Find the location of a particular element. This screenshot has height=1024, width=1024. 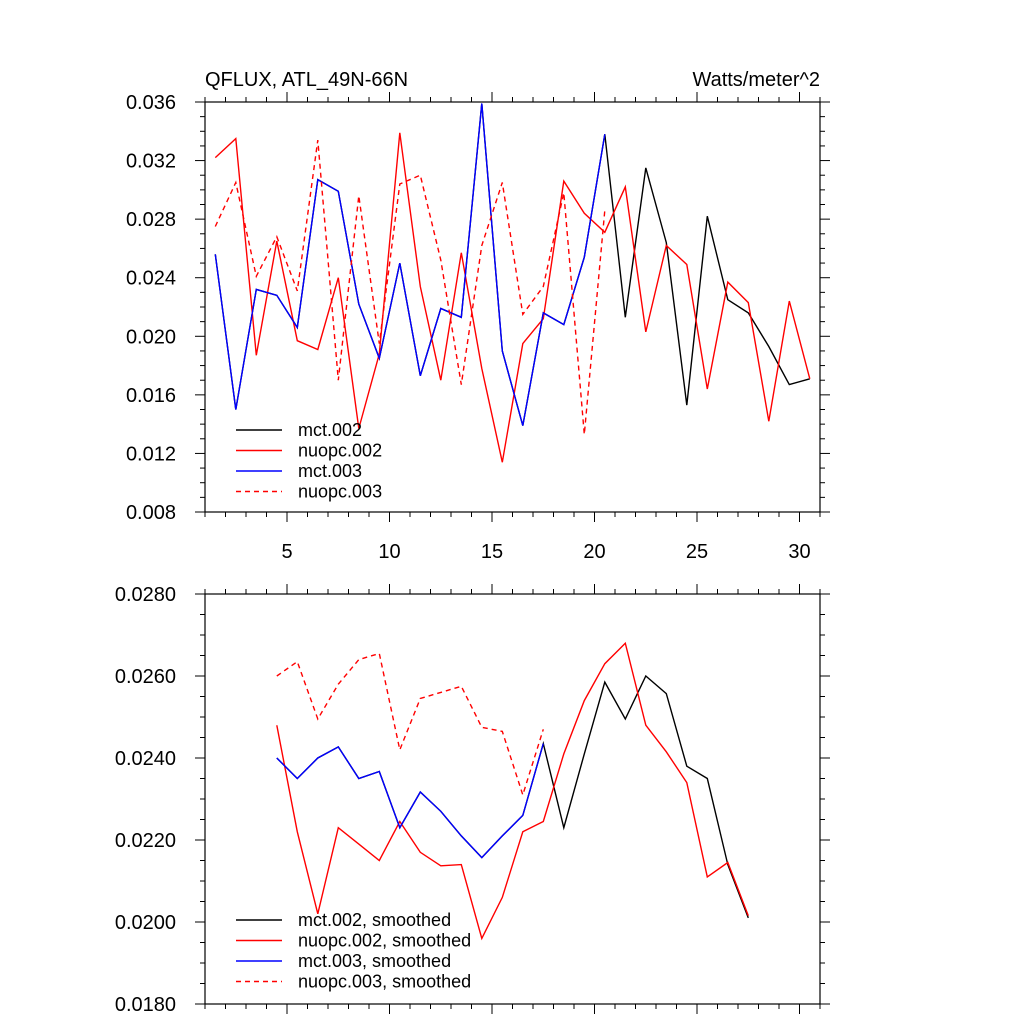

legend-label: nuopc.003, smoothed is located at coordinates (384, 982).